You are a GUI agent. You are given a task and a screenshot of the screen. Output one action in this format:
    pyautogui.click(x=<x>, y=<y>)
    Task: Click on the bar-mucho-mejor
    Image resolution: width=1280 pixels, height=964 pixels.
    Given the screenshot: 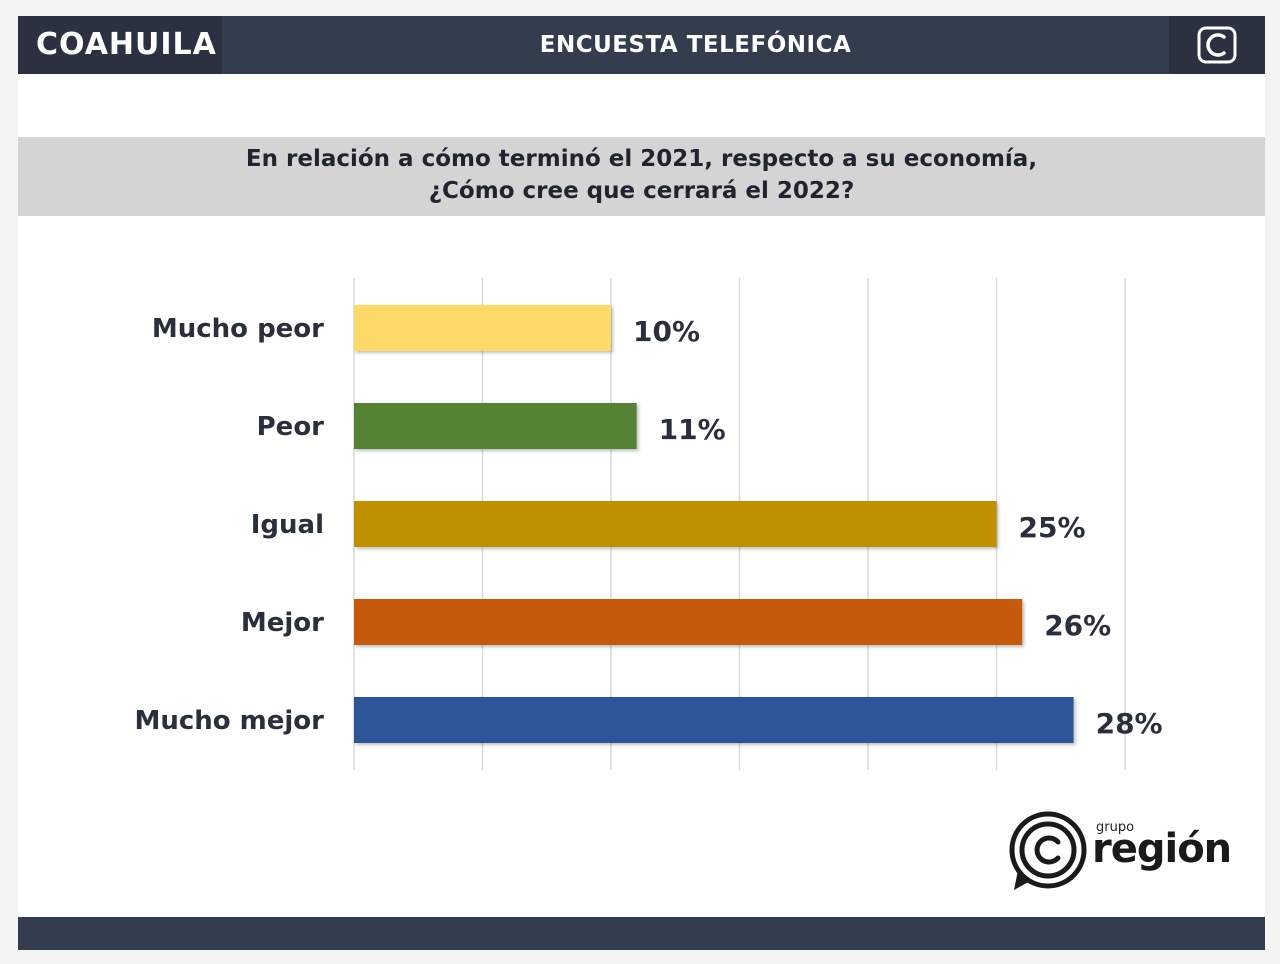 What is the action you would take?
    pyautogui.click(x=714, y=720)
    